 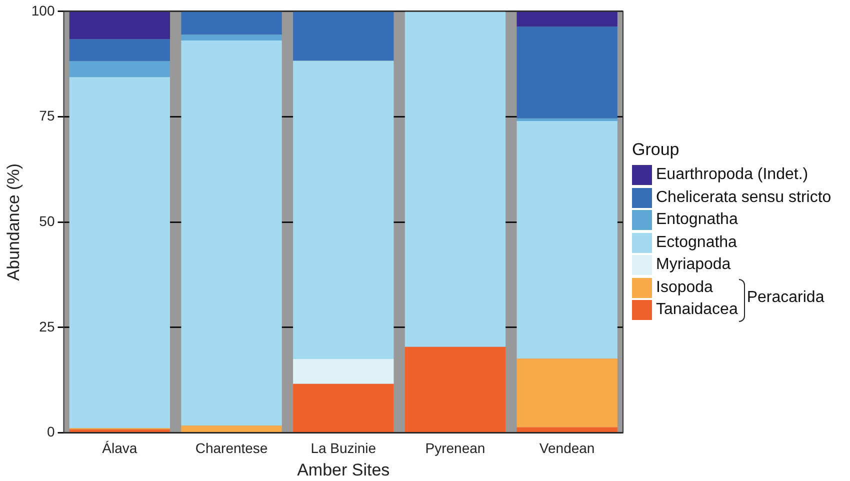 I want to click on legend-label: Myriapoda, so click(x=693, y=265).